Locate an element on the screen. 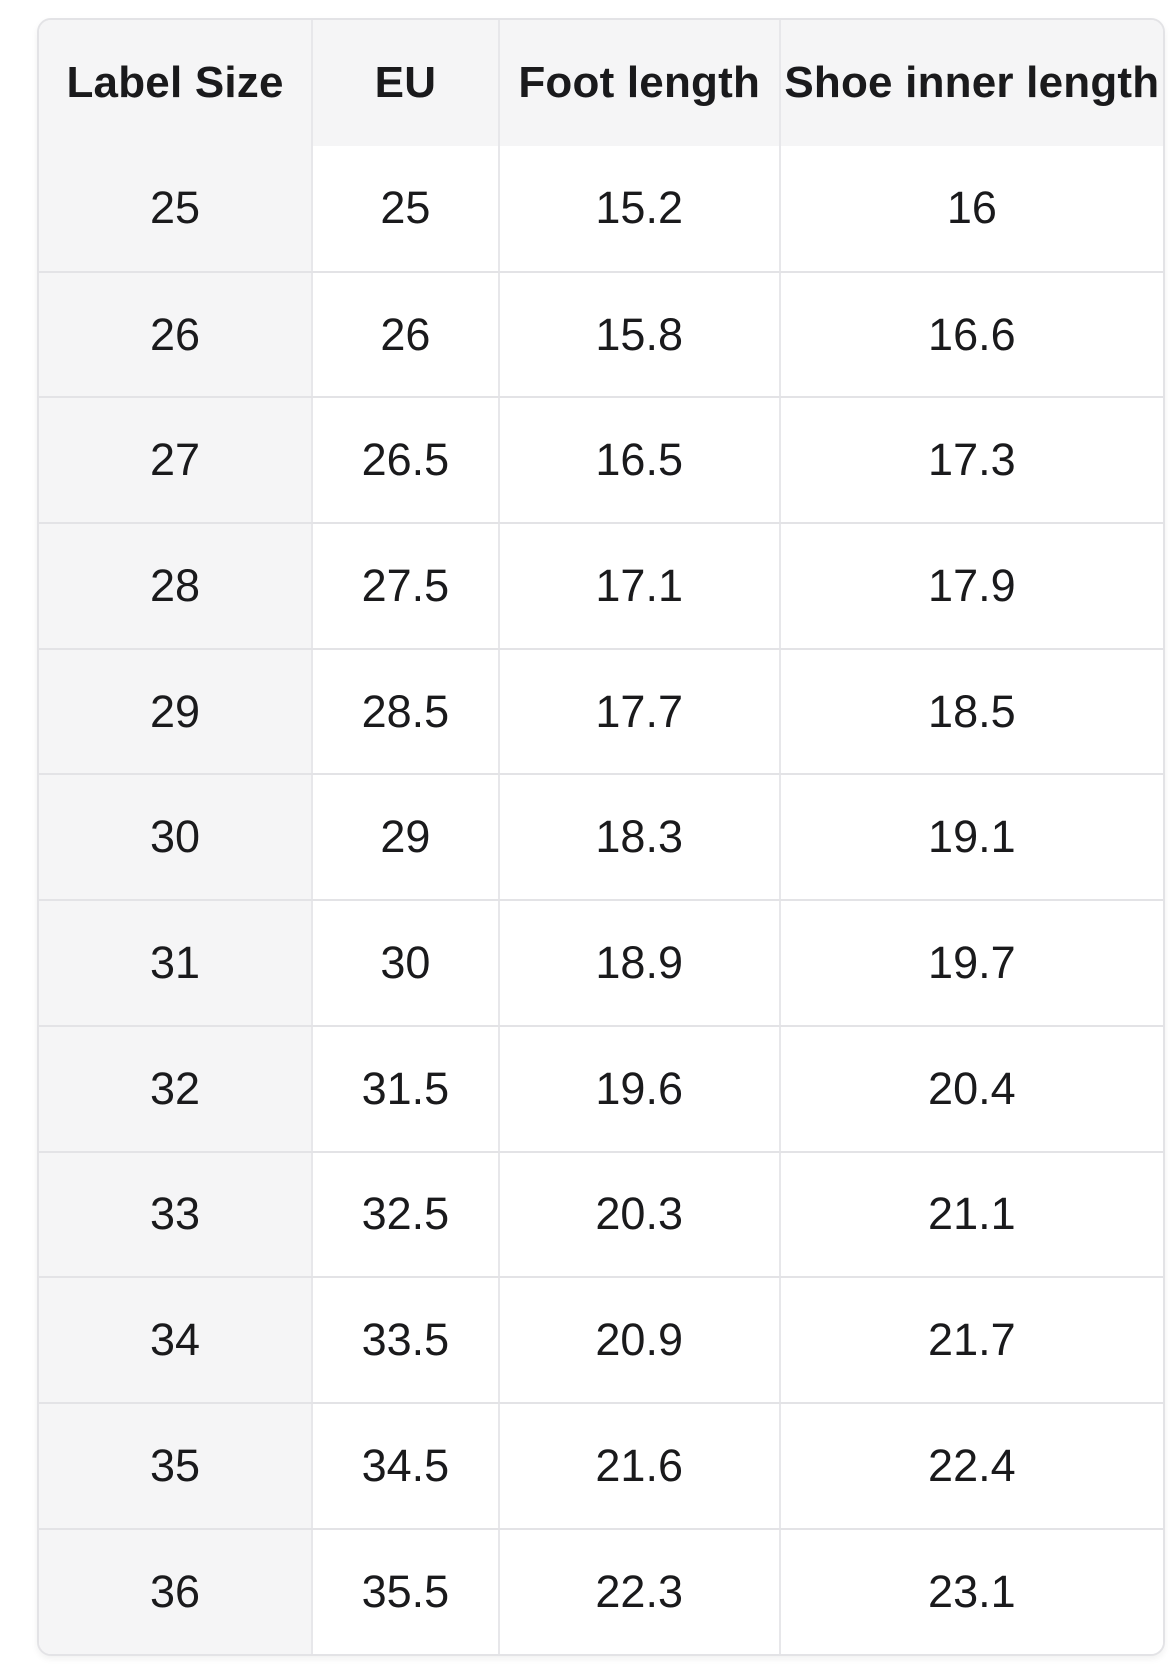 Image resolution: width=1170 pixels, height=1673 pixels. table-row: 25 25 15.2 16 is located at coordinates (601, 209).